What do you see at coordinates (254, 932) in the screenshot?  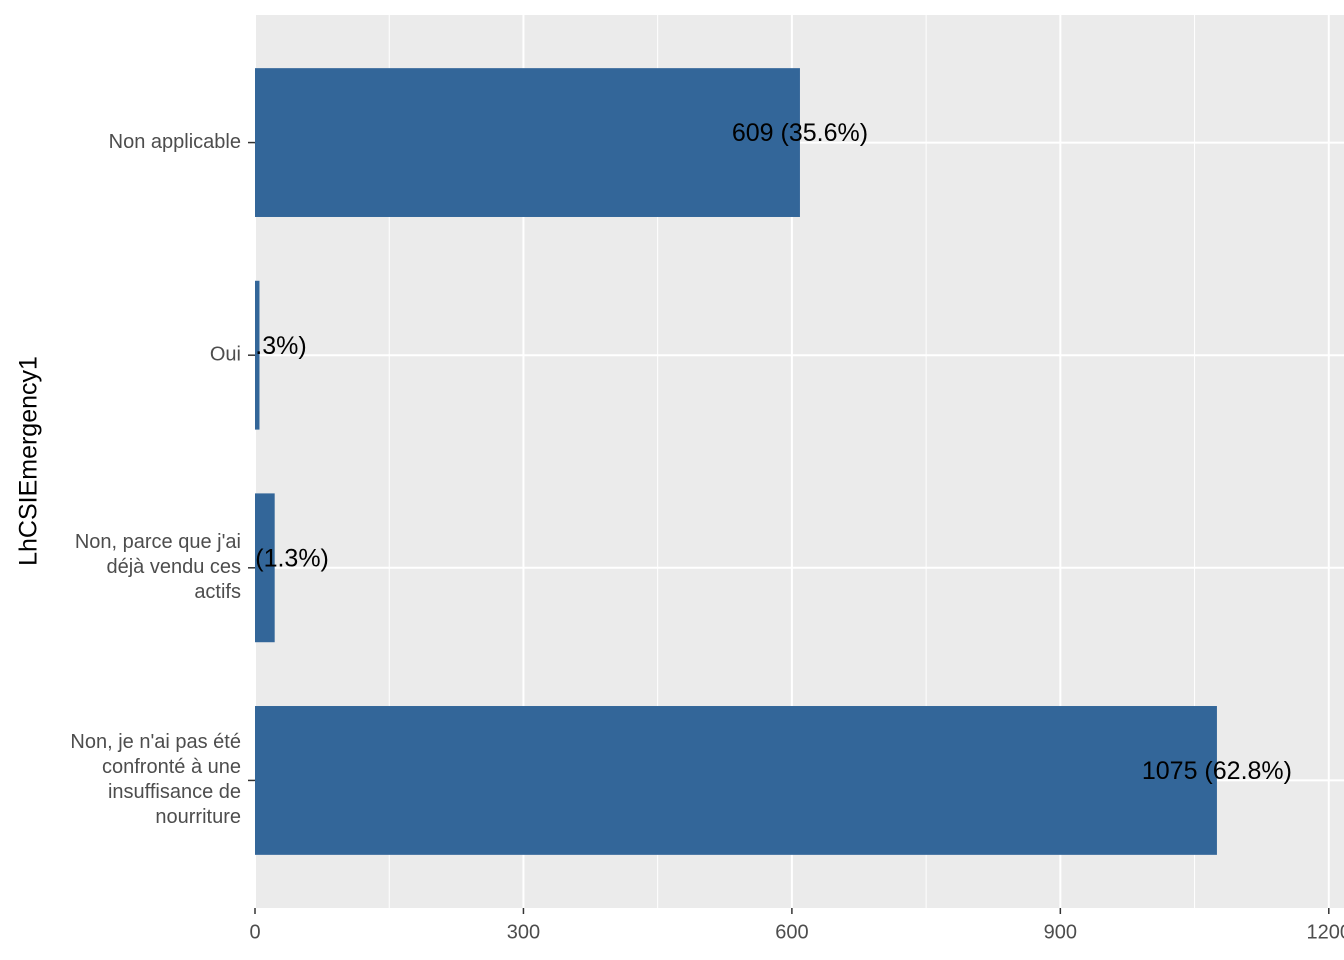 I see `x-tick-label: 0` at bounding box center [254, 932].